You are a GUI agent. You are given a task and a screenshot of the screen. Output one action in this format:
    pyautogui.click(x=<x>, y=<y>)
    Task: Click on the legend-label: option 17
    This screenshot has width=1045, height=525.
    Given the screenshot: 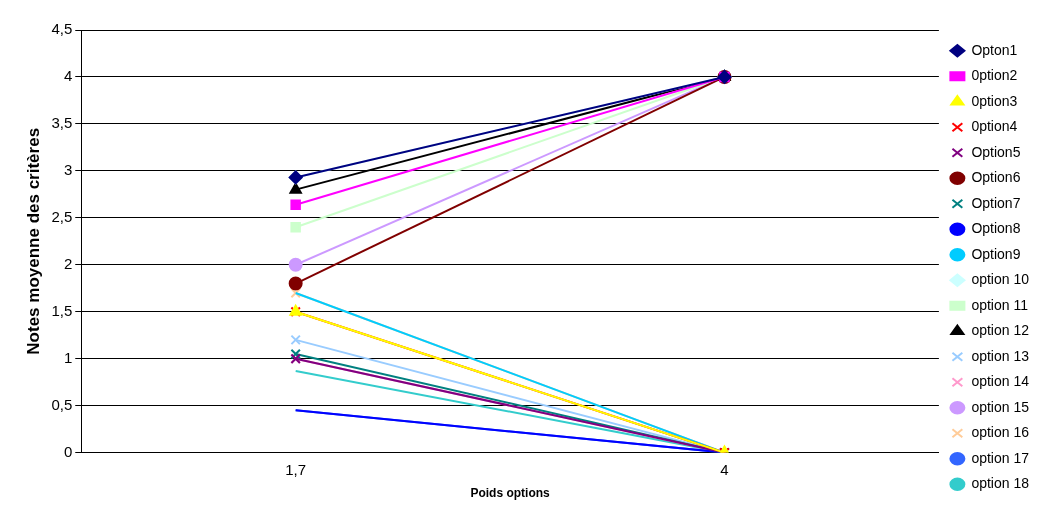 What is the action you would take?
    pyautogui.click(x=1000, y=457)
    